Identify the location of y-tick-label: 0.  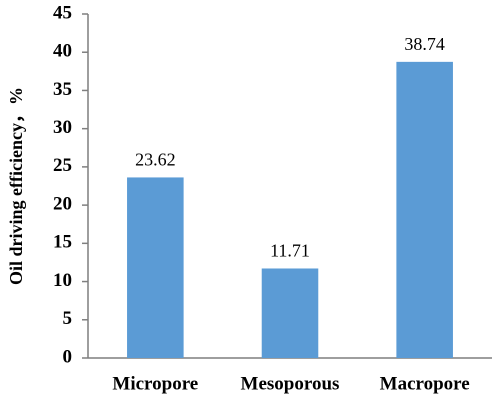
(68, 356).